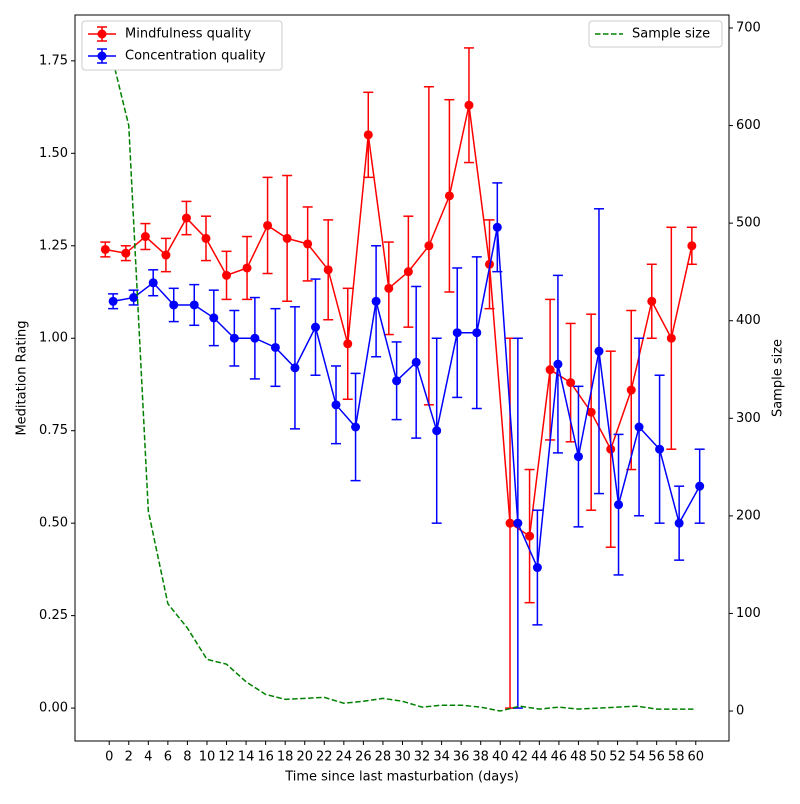  I want to click on x-tick-label: 2, so click(129, 757).